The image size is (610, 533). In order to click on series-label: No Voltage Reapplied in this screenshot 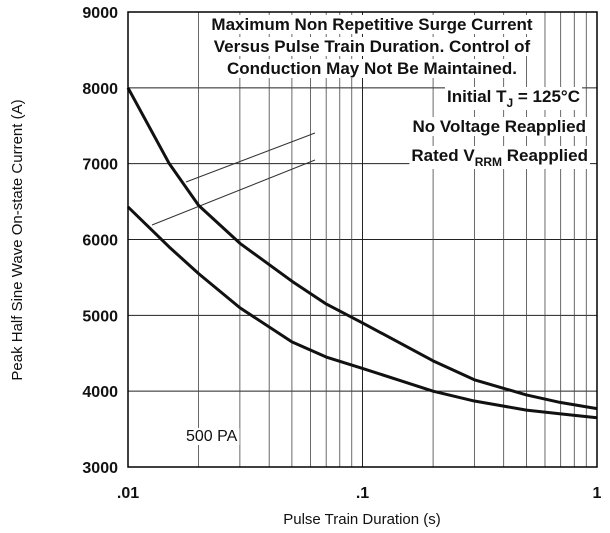, I will do `click(500, 126)`.